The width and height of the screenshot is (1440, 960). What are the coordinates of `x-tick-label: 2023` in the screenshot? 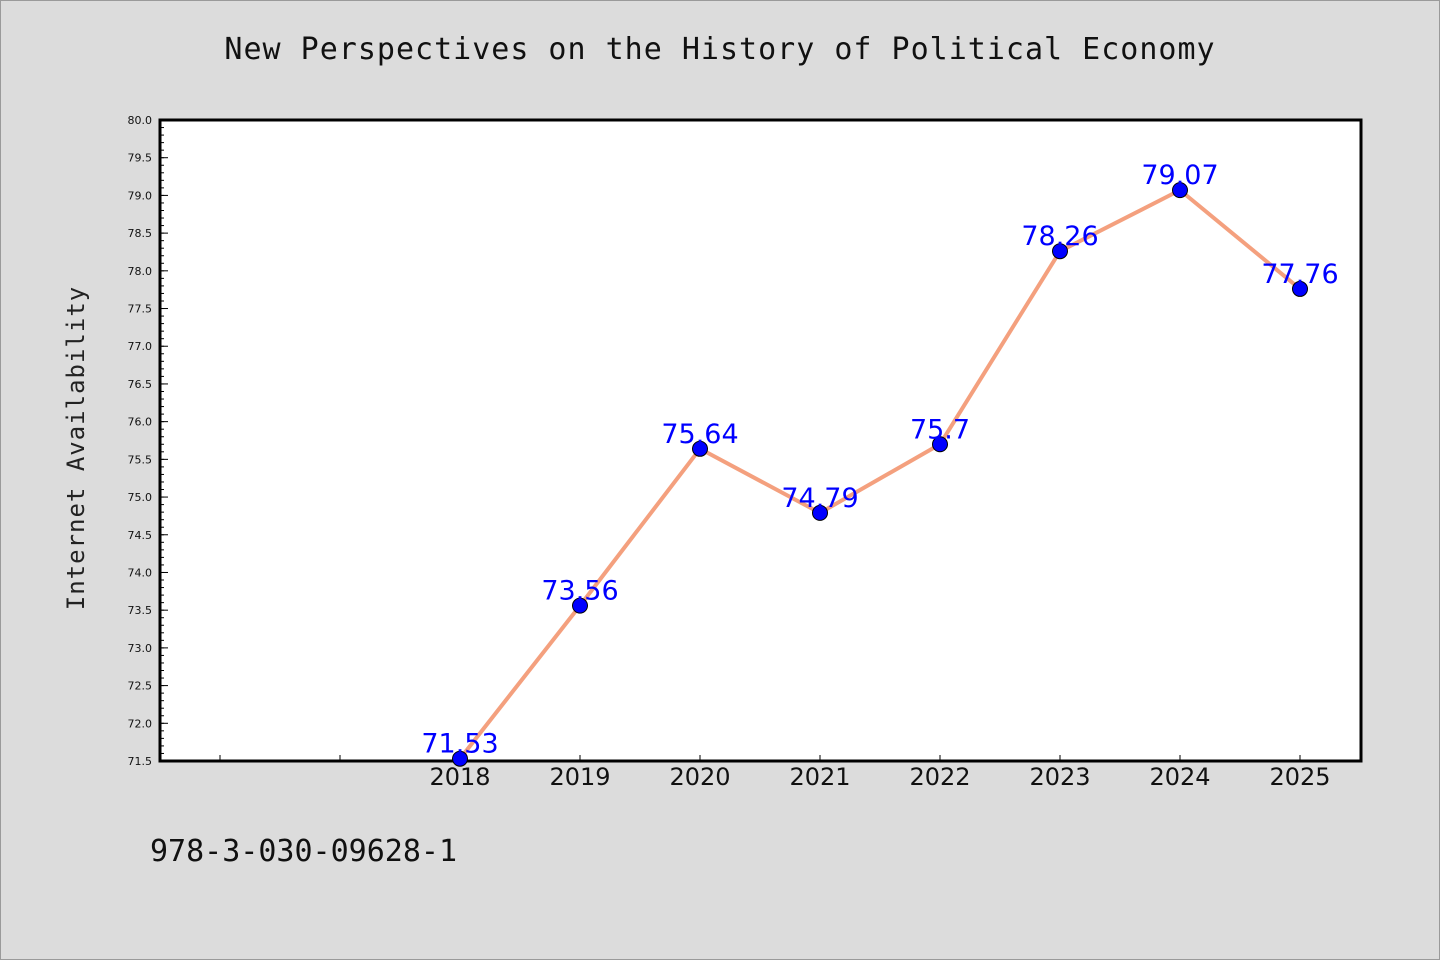 It's located at (1059, 777).